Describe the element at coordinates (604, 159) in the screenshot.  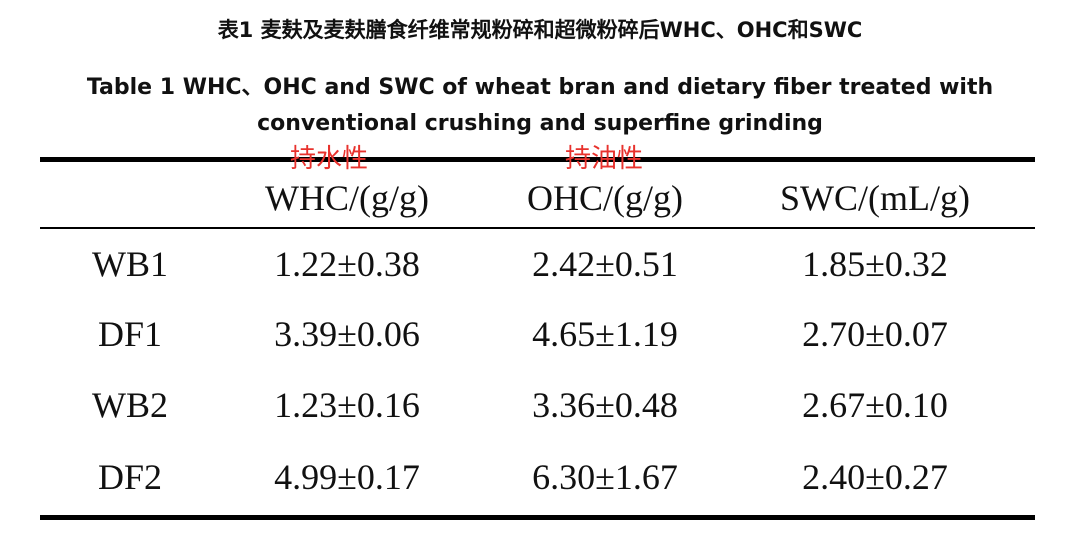
I see `annotation: 持油性` at that location.